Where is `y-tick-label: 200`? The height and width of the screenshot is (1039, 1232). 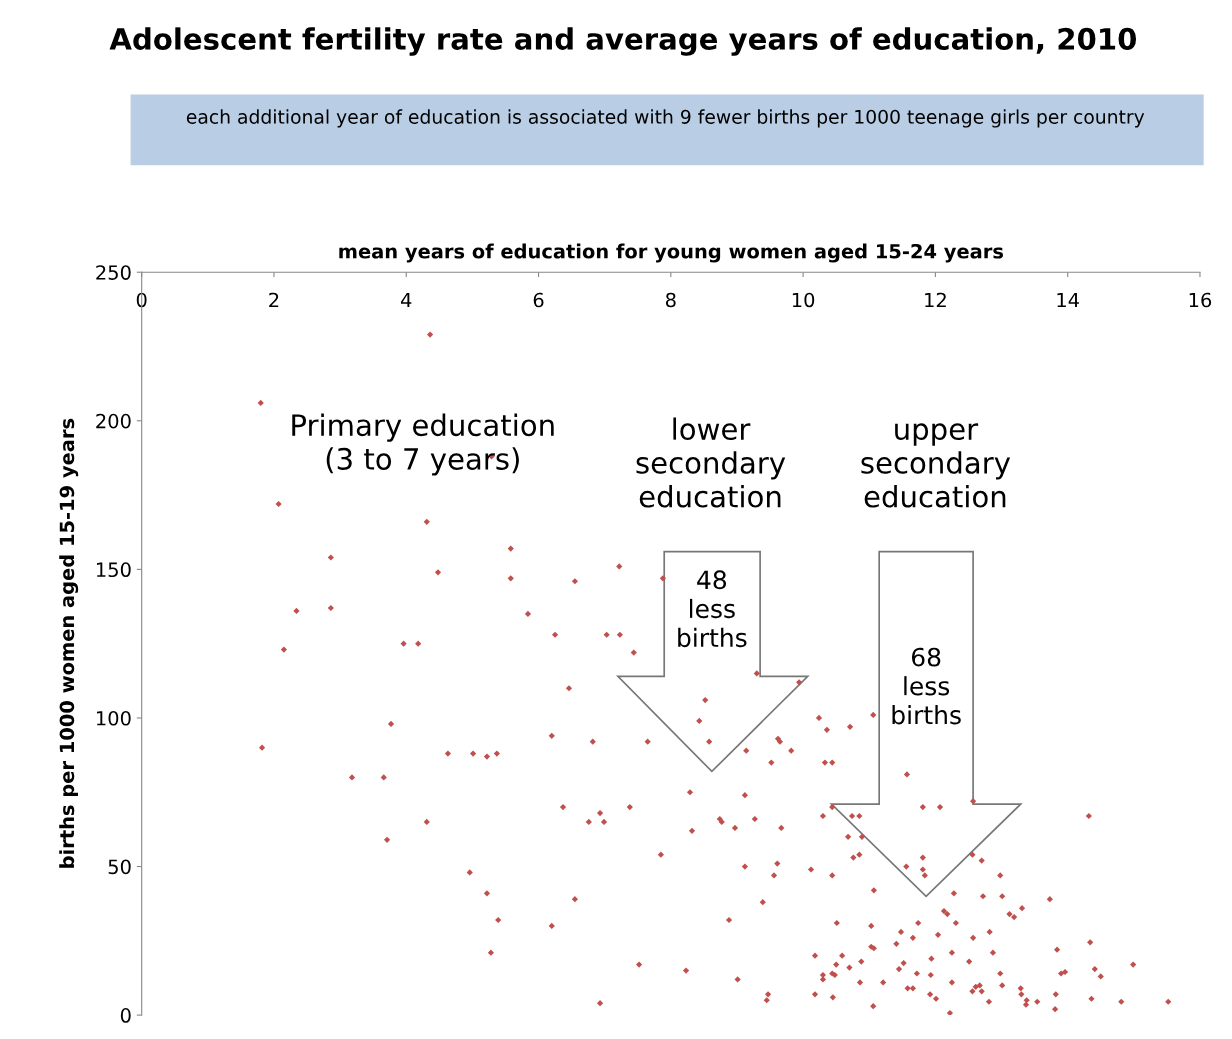 y-tick-label: 200 is located at coordinates (113, 421).